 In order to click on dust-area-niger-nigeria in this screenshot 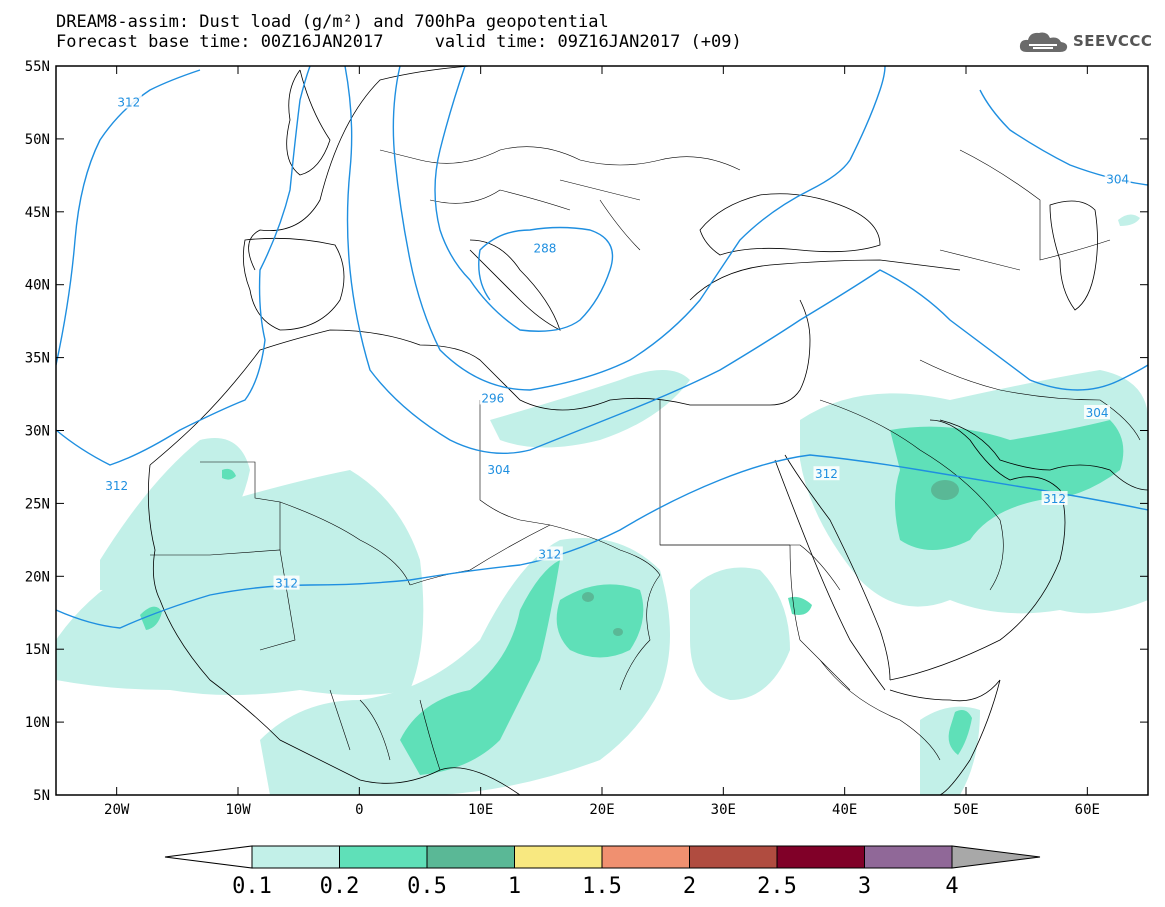, I will do `click(480, 667)`.